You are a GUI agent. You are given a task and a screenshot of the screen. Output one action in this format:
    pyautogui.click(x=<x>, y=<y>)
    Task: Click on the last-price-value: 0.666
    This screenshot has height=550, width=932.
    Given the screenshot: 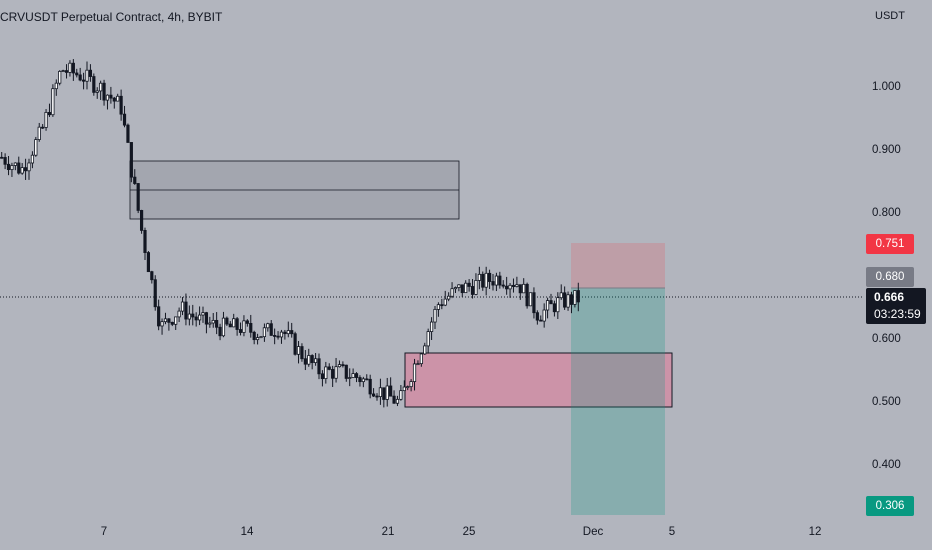 What is the action you would take?
    pyautogui.click(x=889, y=297)
    